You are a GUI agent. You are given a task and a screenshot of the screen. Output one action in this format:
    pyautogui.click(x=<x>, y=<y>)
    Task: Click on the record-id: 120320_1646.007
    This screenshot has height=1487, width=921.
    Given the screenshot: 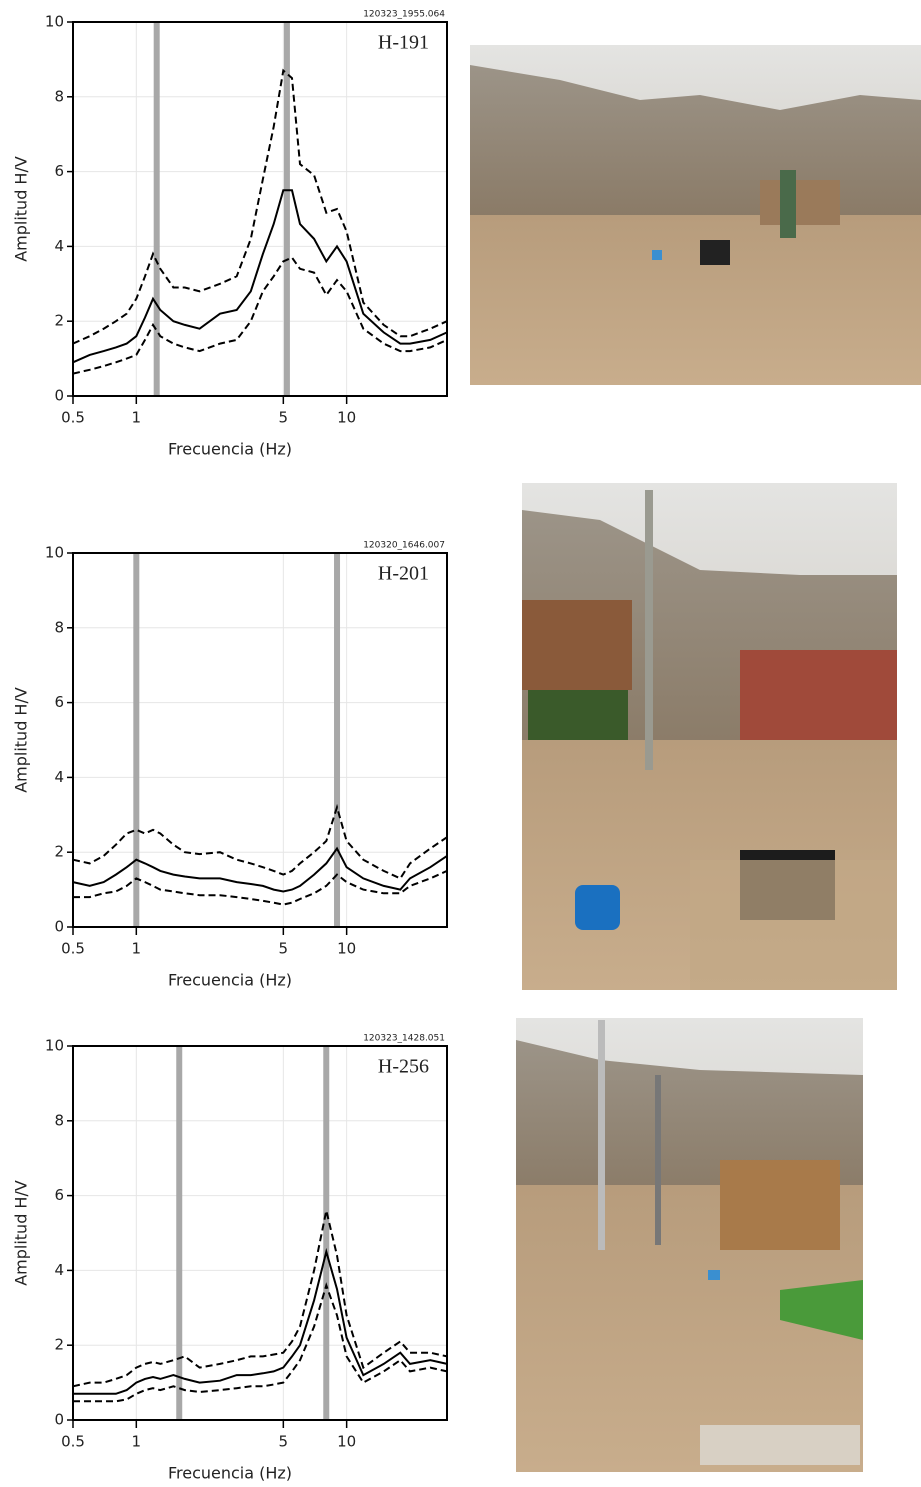 What is the action you would take?
    pyautogui.click(x=404, y=546)
    